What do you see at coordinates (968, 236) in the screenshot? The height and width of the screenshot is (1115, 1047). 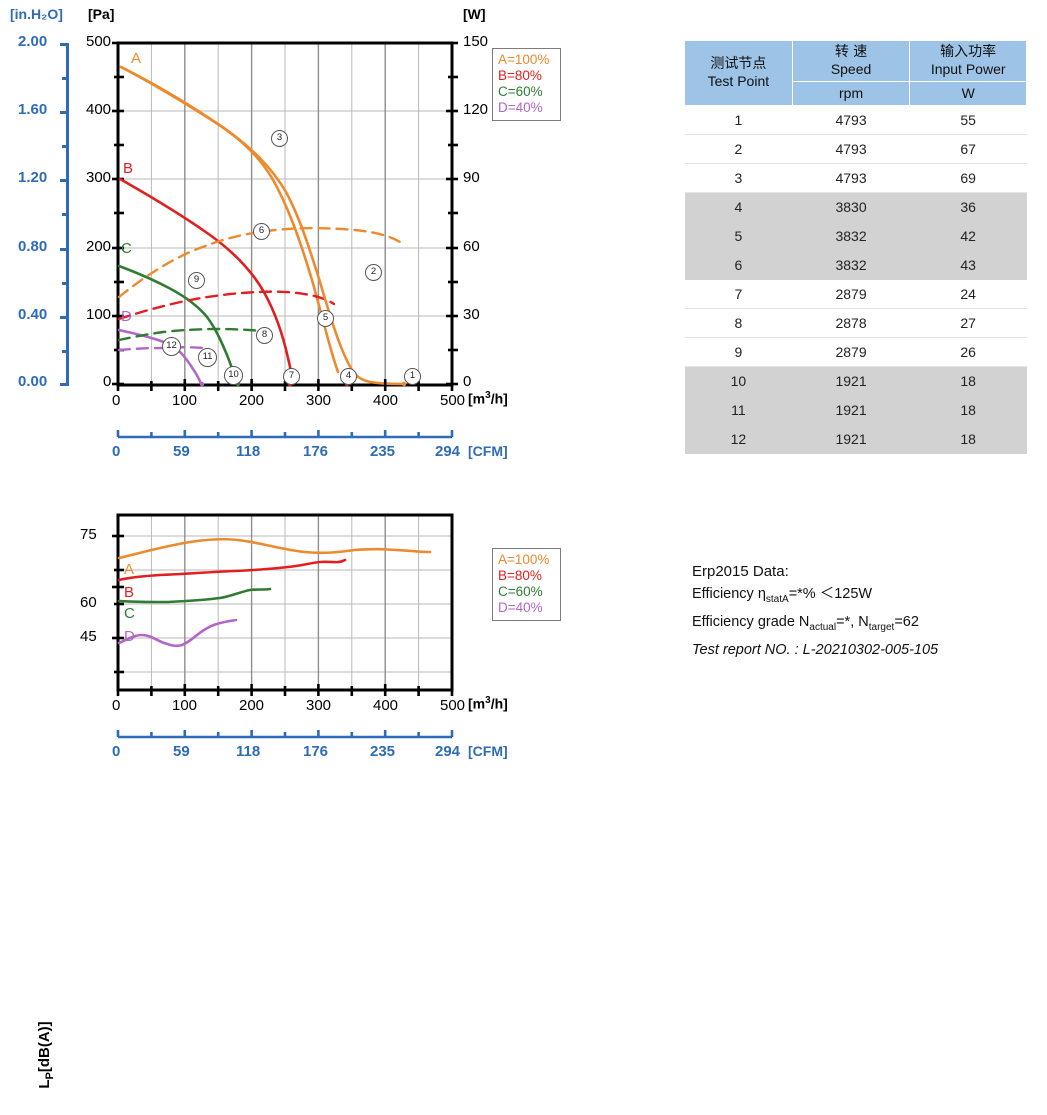 I see `cell-power: 42` at bounding box center [968, 236].